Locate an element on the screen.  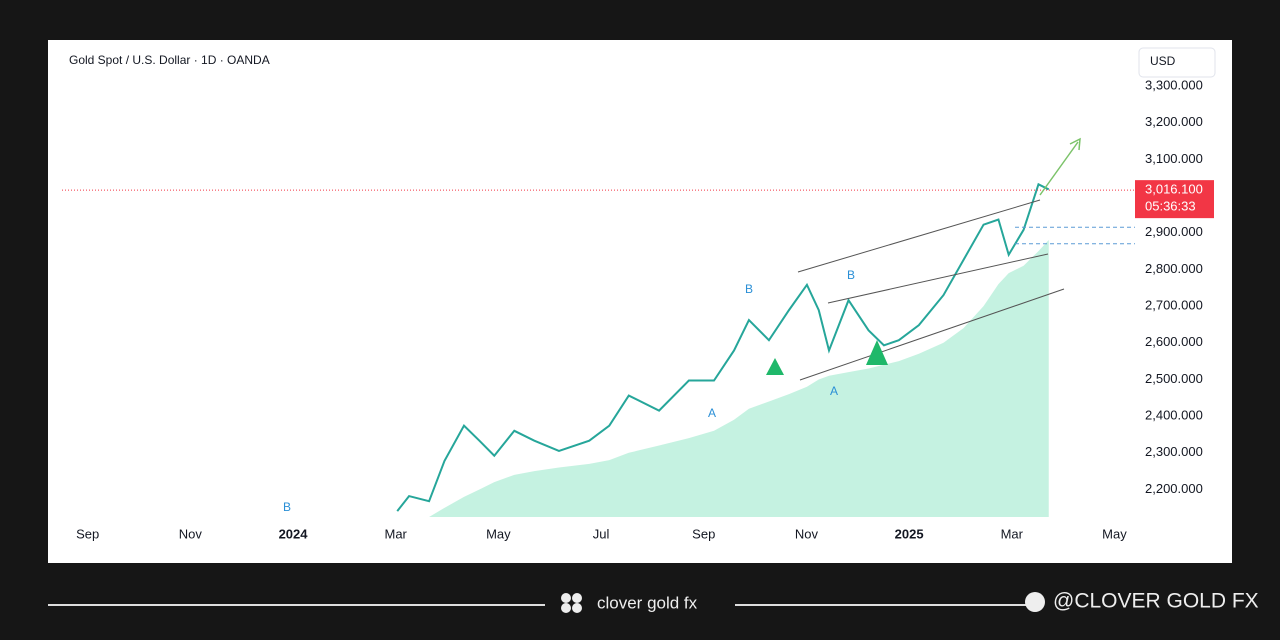
y-tick-label: 3,300.000 is located at coordinates (1174, 84).